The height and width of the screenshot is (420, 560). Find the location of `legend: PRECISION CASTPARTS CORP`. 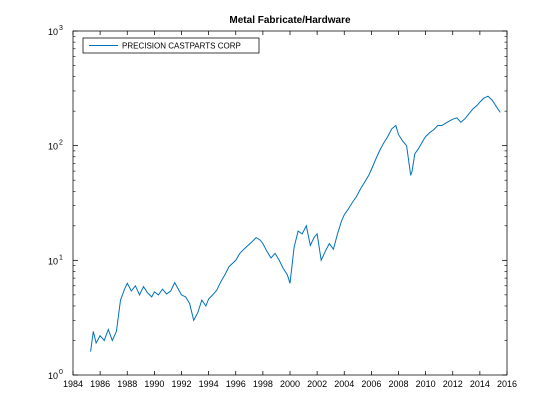

legend: PRECISION CASTPARTS CORP is located at coordinates (171, 45).